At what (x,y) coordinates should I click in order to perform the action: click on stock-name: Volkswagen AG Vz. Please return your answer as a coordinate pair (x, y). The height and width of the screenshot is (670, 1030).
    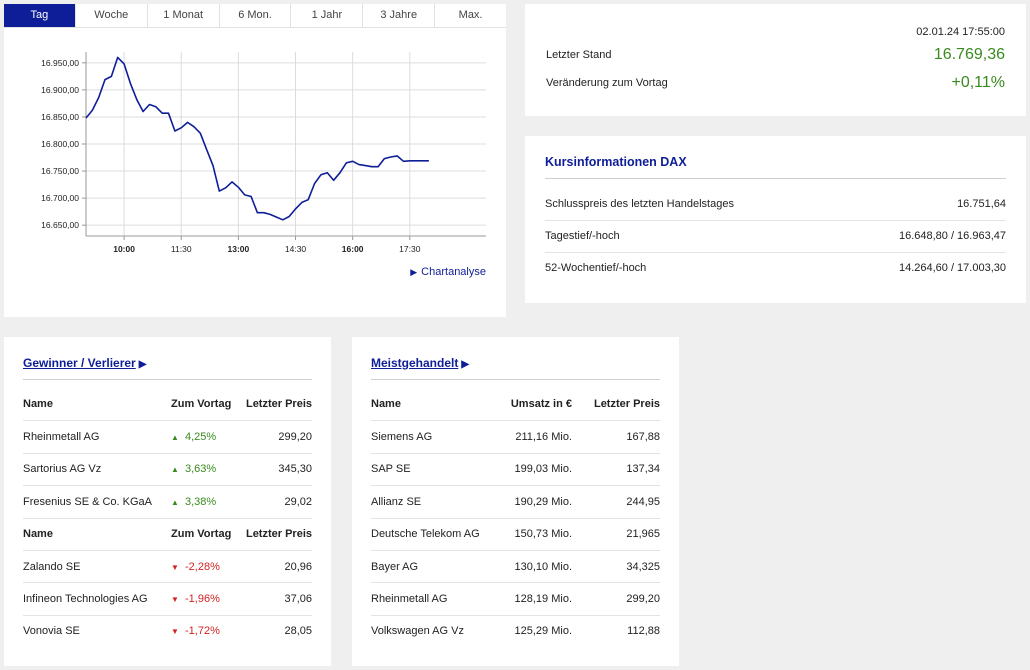
    Looking at the image, I should click on (417, 631).